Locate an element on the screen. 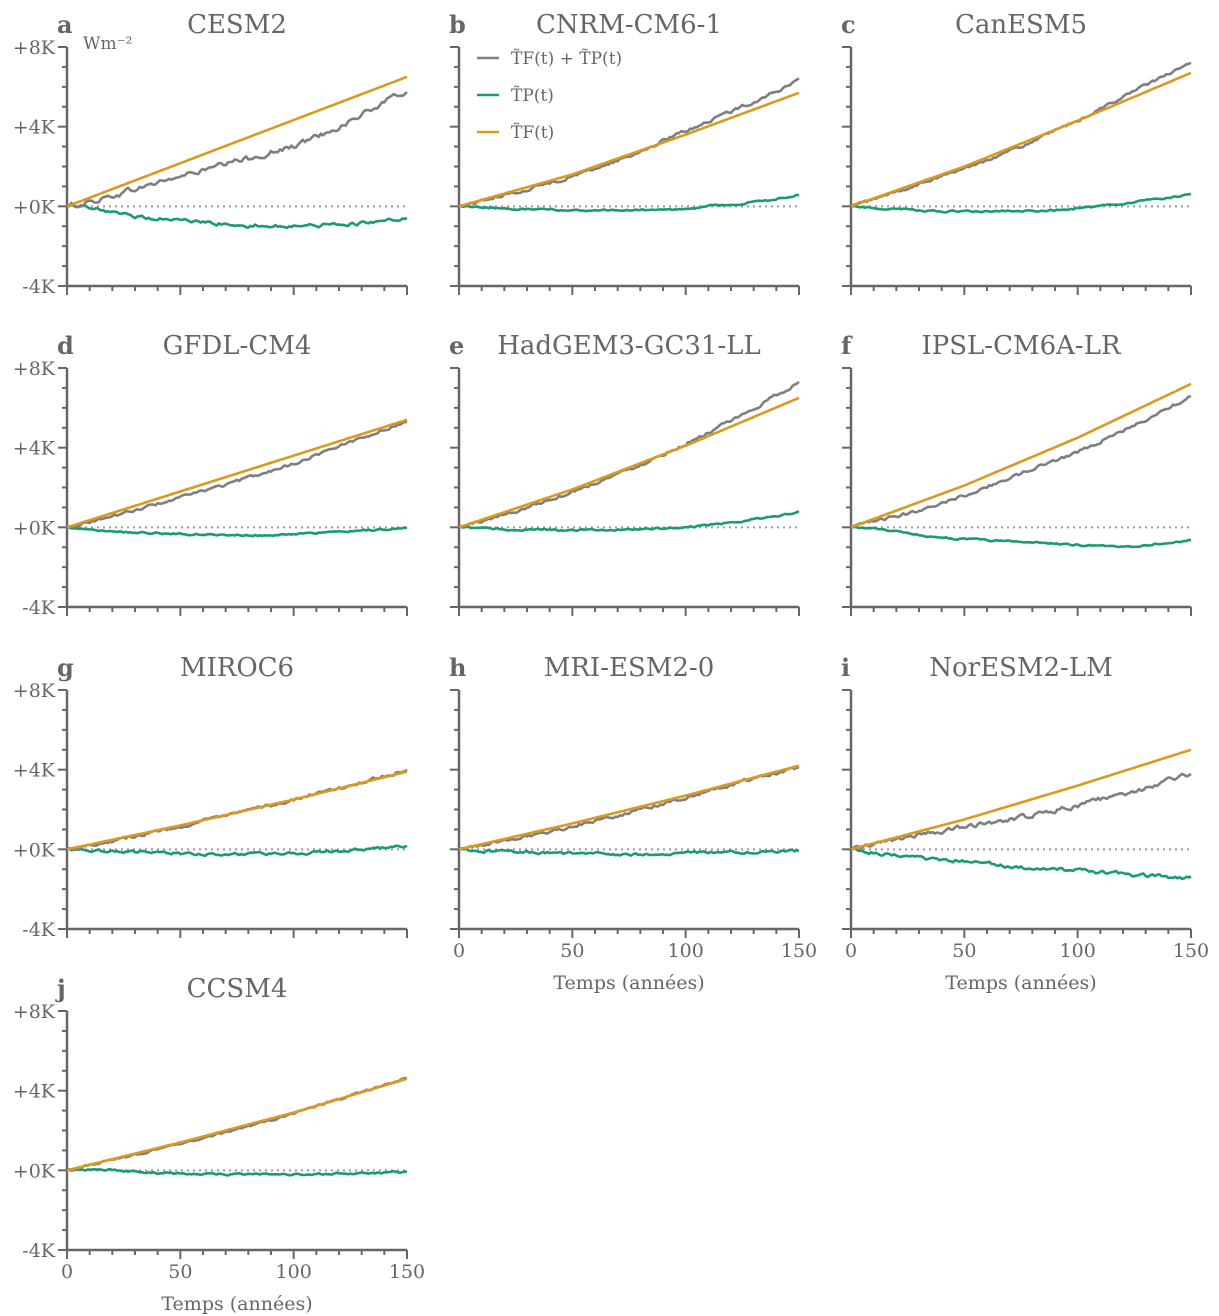 This screenshot has width=1219, height=1316. panel-letter: f is located at coordinates (847, 345).